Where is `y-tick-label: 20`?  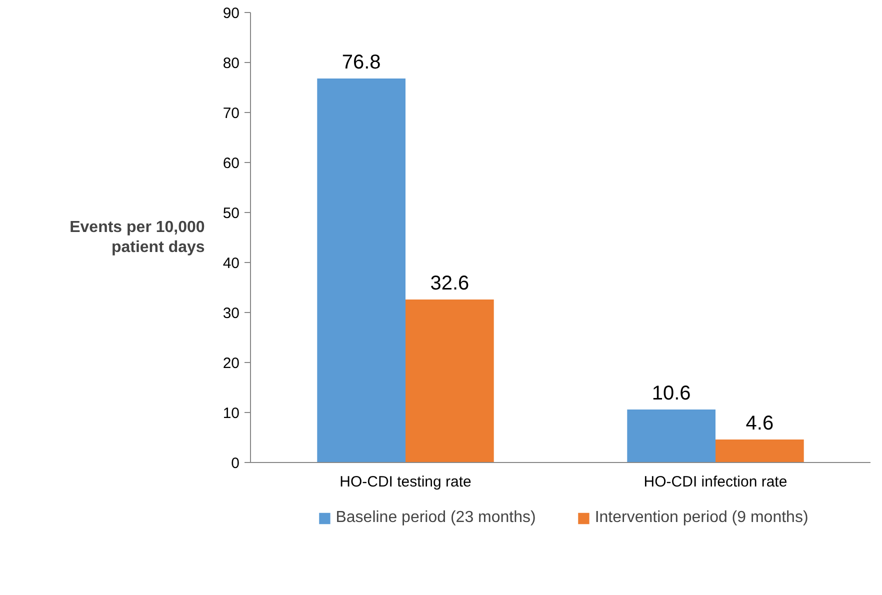
y-tick-label: 20 is located at coordinates (231, 363).